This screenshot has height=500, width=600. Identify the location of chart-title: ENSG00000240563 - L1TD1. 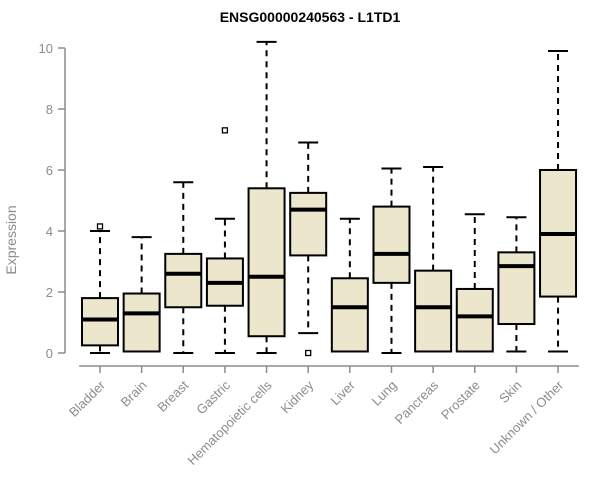
(310, 17).